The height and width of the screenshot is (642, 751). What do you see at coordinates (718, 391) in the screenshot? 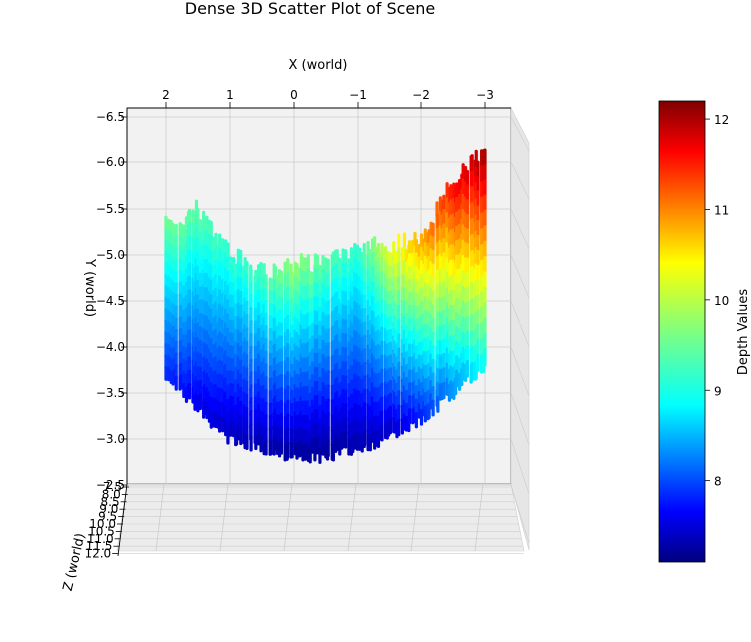
I see `colorbar-tick-label: 9` at bounding box center [718, 391].